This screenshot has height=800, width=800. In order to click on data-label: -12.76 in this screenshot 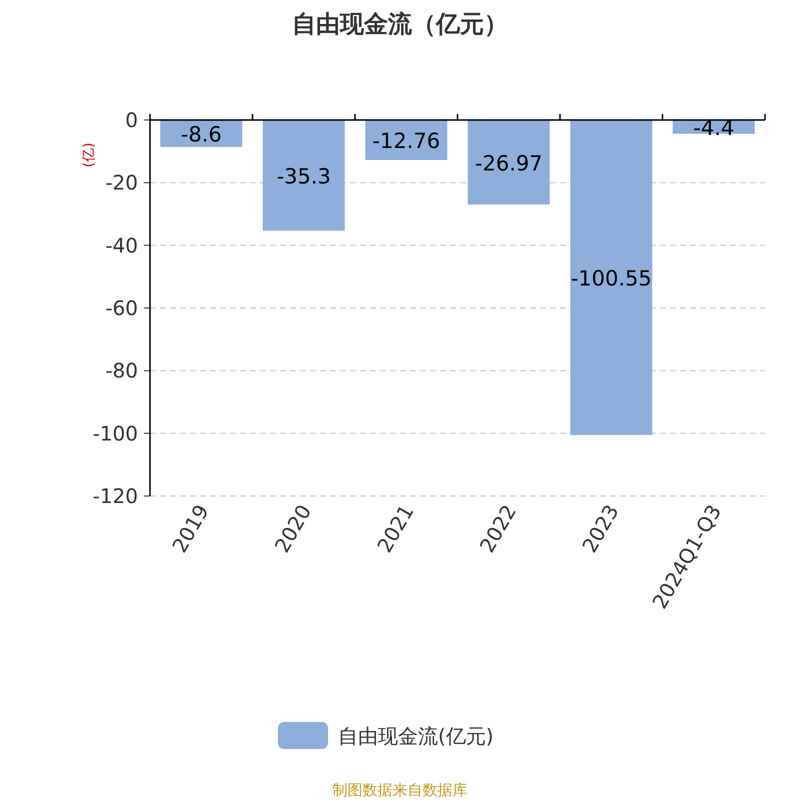, I will do `click(406, 140)`.